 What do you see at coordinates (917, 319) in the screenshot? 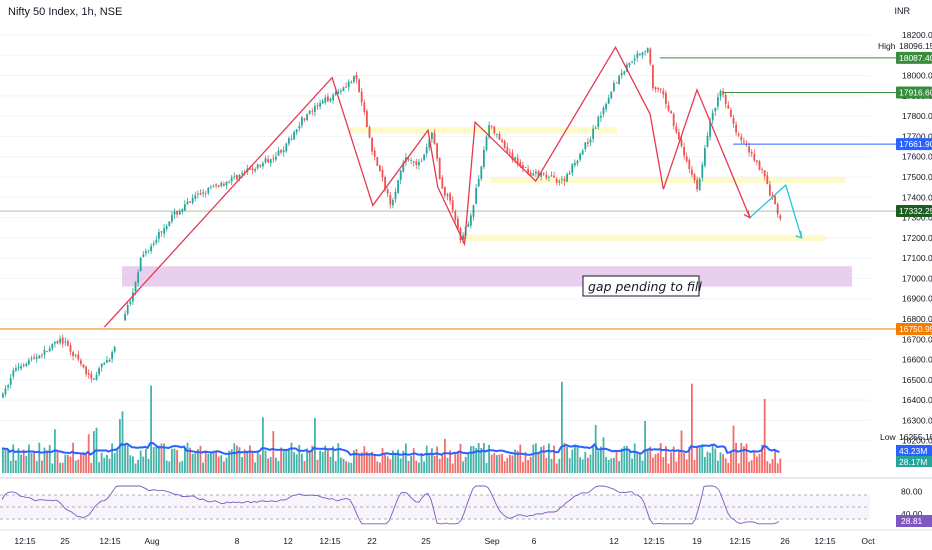
I see `price-tick-label: 16800.00` at bounding box center [917, 319].